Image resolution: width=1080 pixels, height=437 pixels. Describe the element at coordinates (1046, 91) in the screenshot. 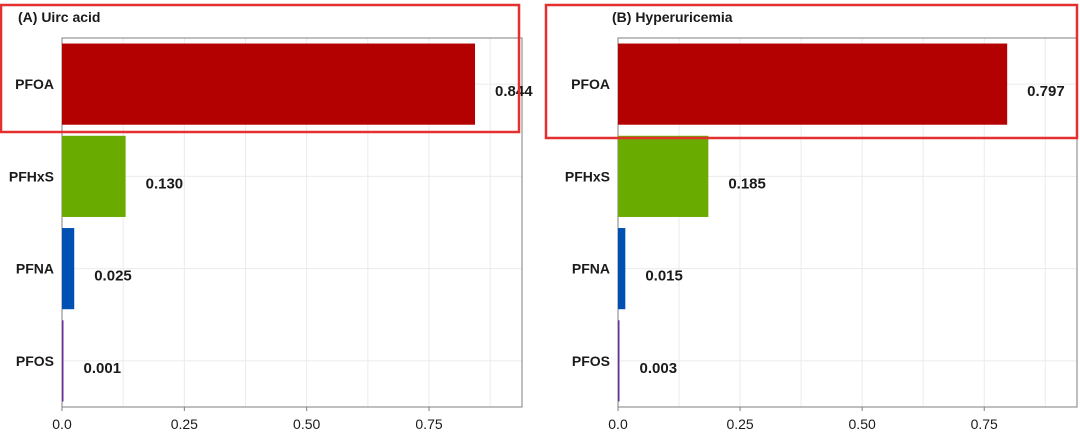

I see `value-label-pfoa: 0.797` at that location.